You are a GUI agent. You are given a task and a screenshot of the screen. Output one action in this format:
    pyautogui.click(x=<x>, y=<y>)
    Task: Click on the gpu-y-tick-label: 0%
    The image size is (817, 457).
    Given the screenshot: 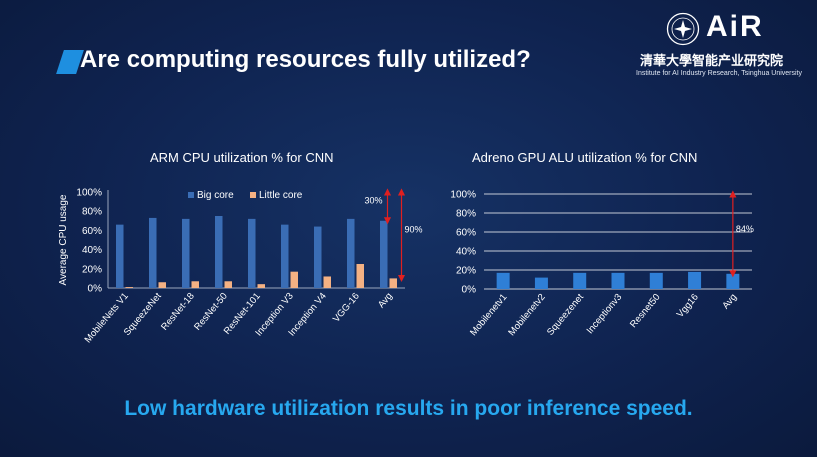 What is the action you would take?
    pyautogui.click(x=469, y=290)
    